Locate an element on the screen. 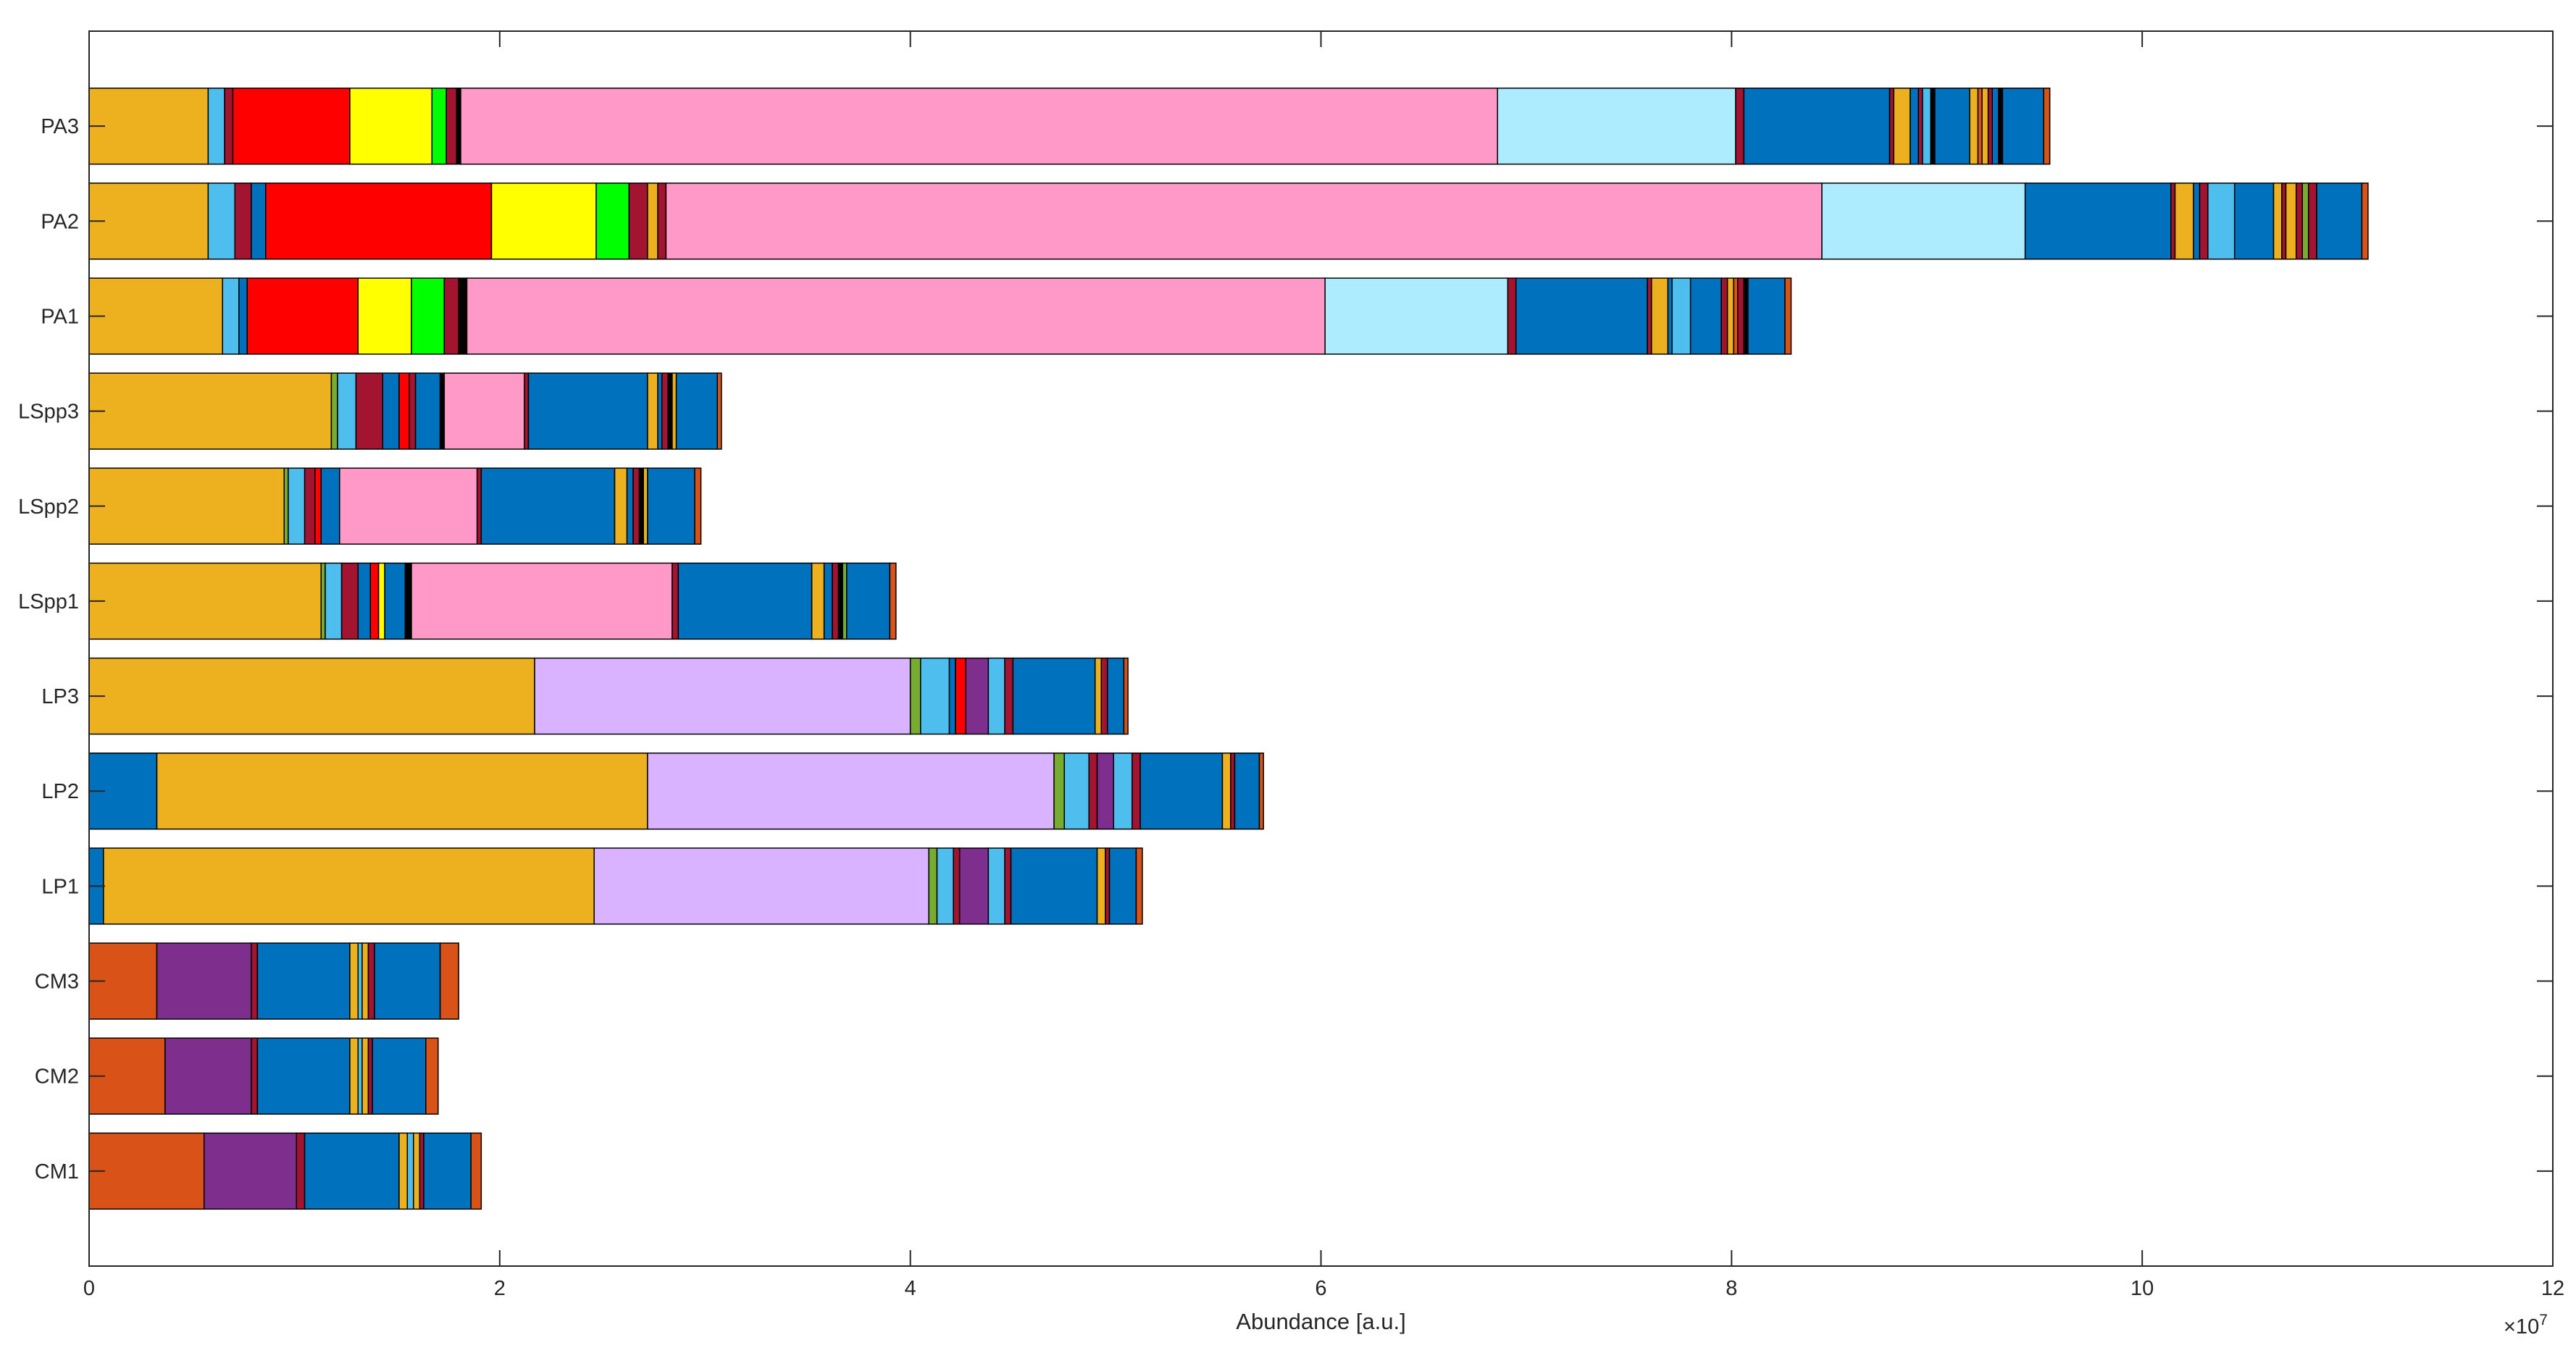  y-tick-label-cm3: CM3 is located at coordinates (57, 982).